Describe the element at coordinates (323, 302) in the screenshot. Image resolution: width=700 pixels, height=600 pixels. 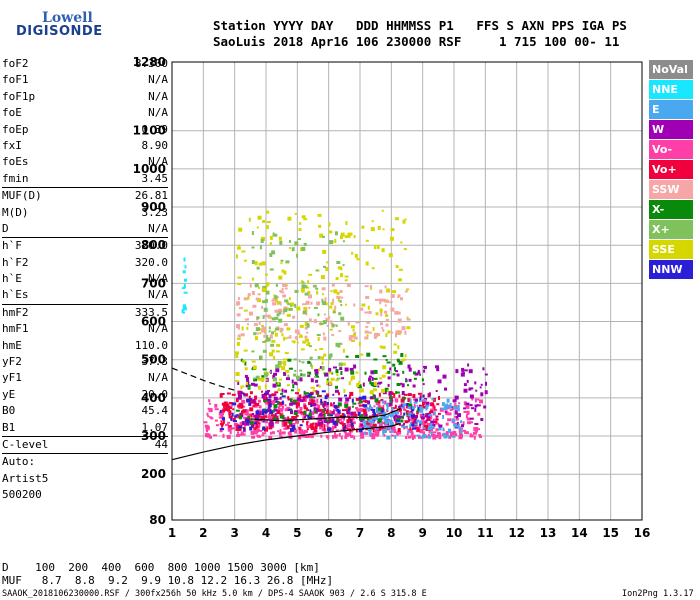
I see `scatter-series` at that location.